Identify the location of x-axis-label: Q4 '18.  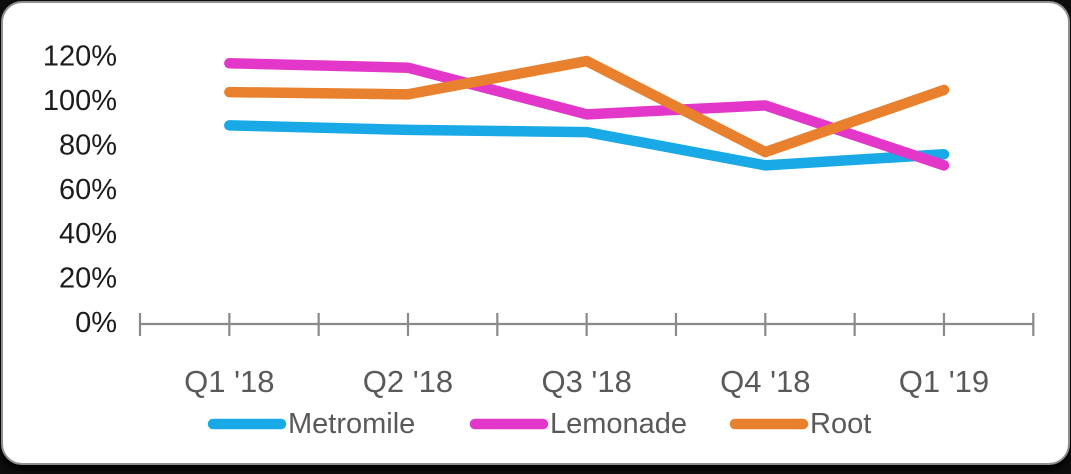
(765, 381).